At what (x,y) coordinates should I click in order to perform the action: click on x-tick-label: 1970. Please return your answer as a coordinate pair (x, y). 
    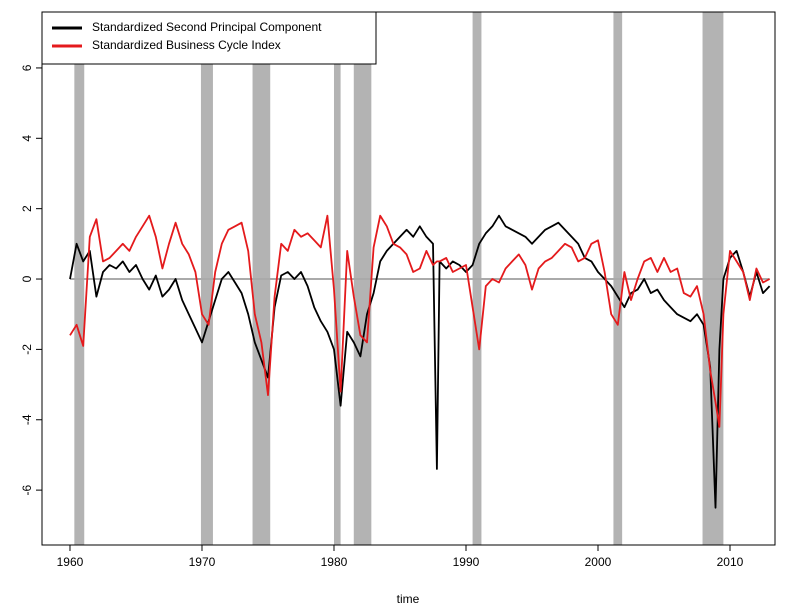
    Looking at the image, I should click on (202, 562).